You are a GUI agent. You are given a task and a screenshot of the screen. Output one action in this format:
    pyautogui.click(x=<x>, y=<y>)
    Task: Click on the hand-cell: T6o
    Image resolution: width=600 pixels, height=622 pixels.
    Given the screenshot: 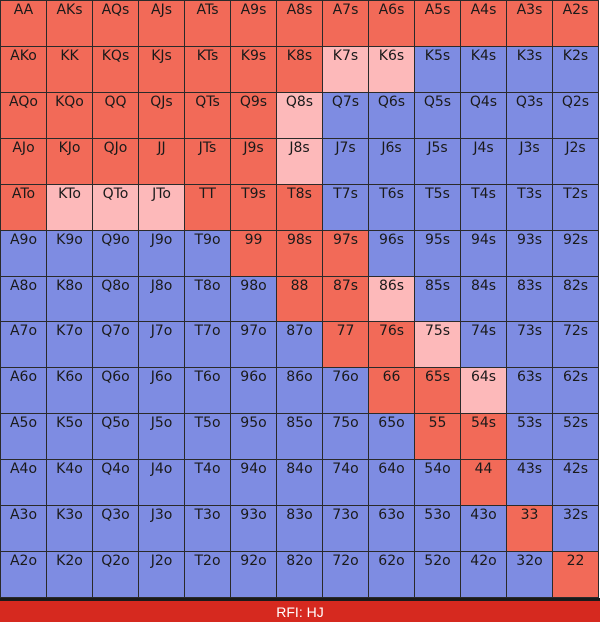 What is the action you would take?
    pyautogui.click(x=208, y=391)
    